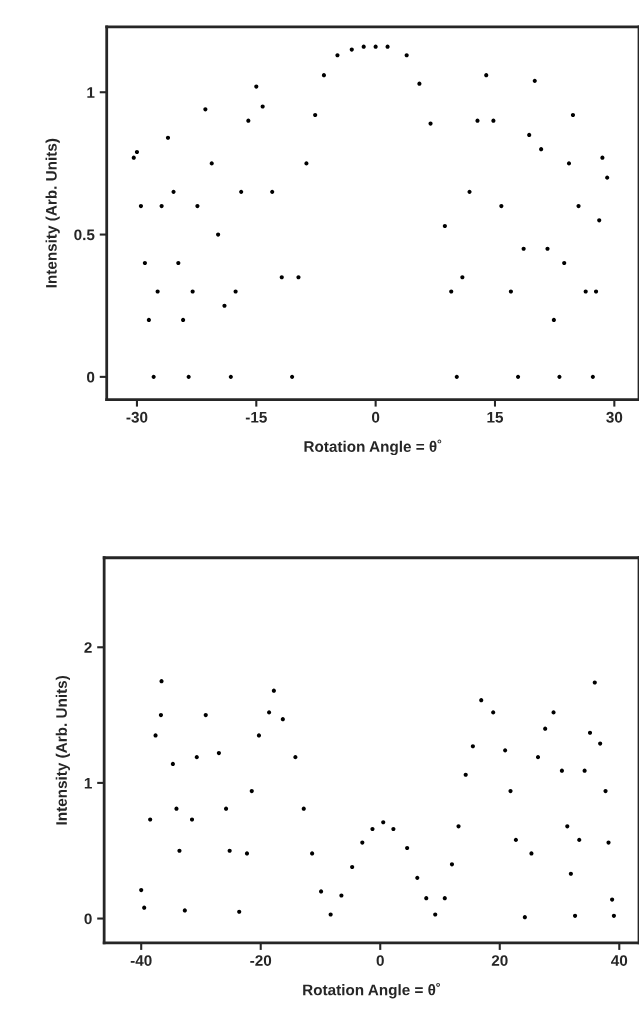  What do you see at coordinates (614, 417) in the screenshot?
I see `x-tick-label: 30` at bounding box center [614, 417].